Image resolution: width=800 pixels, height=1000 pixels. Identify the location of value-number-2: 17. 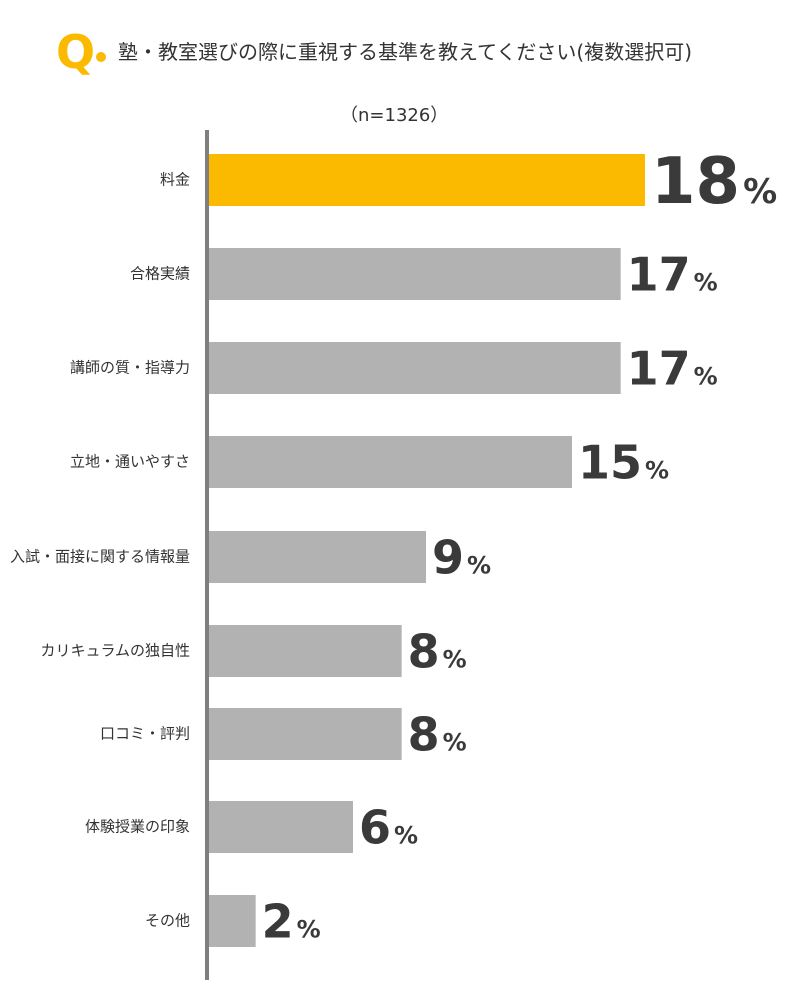
(659, 275).